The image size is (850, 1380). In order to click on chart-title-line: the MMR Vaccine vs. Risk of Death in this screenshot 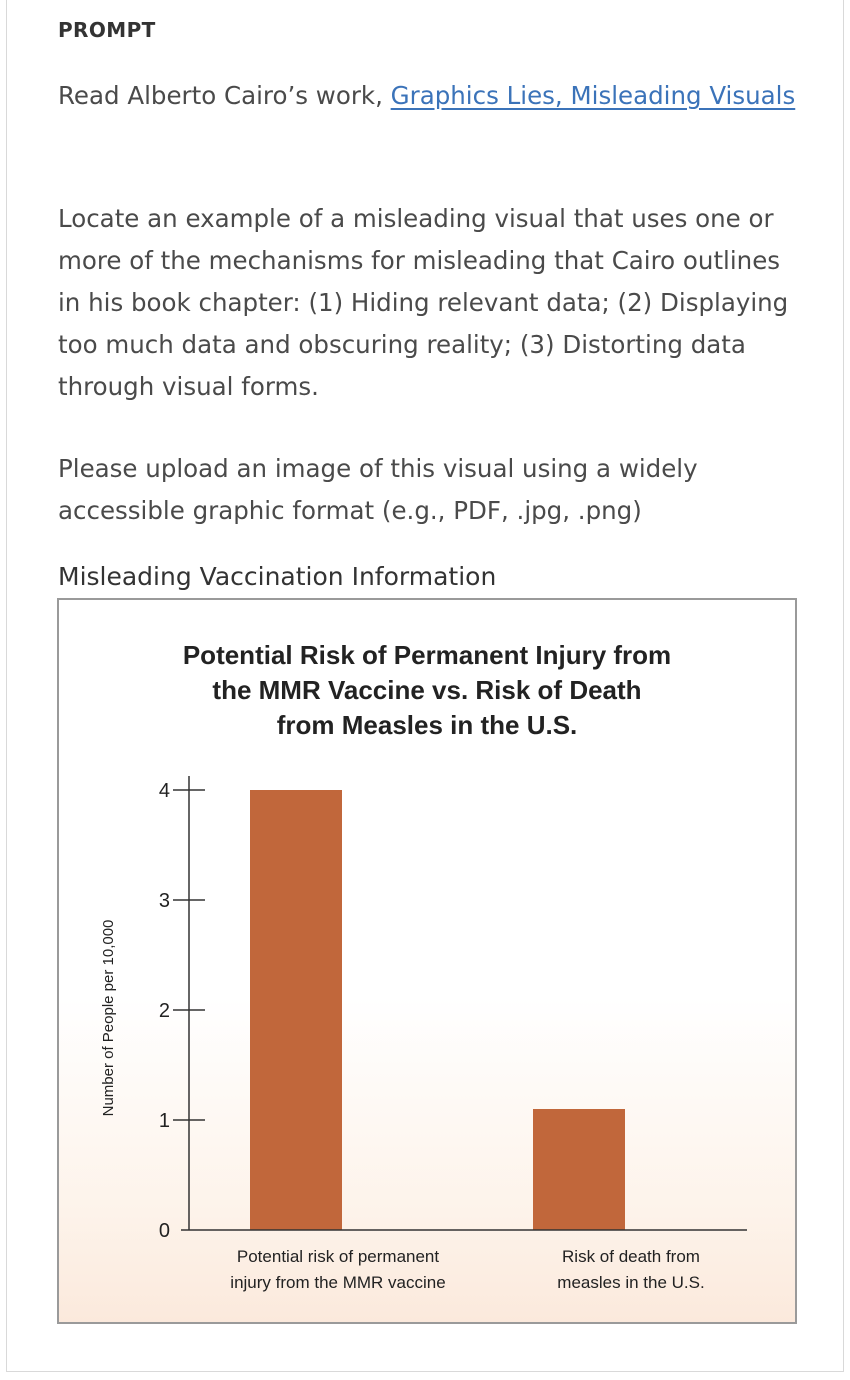, I will do `click(426, 690)`.